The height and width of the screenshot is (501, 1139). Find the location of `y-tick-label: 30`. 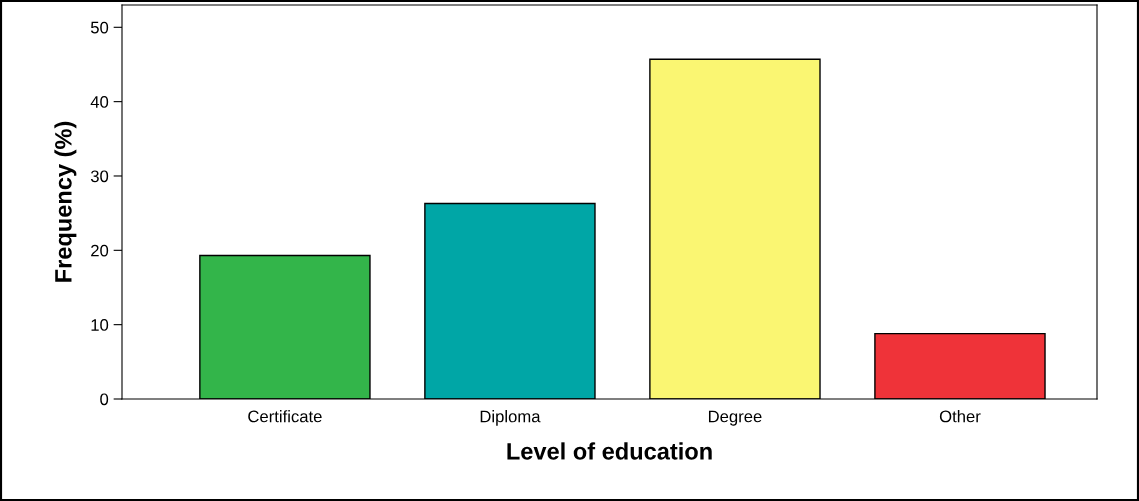

y-tick-label: 30 is located at coordinates (99, 176).